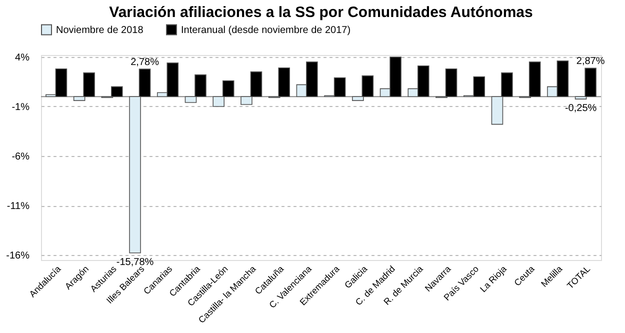  I want to click on y-tick-label: -11%, so click(18, 206).